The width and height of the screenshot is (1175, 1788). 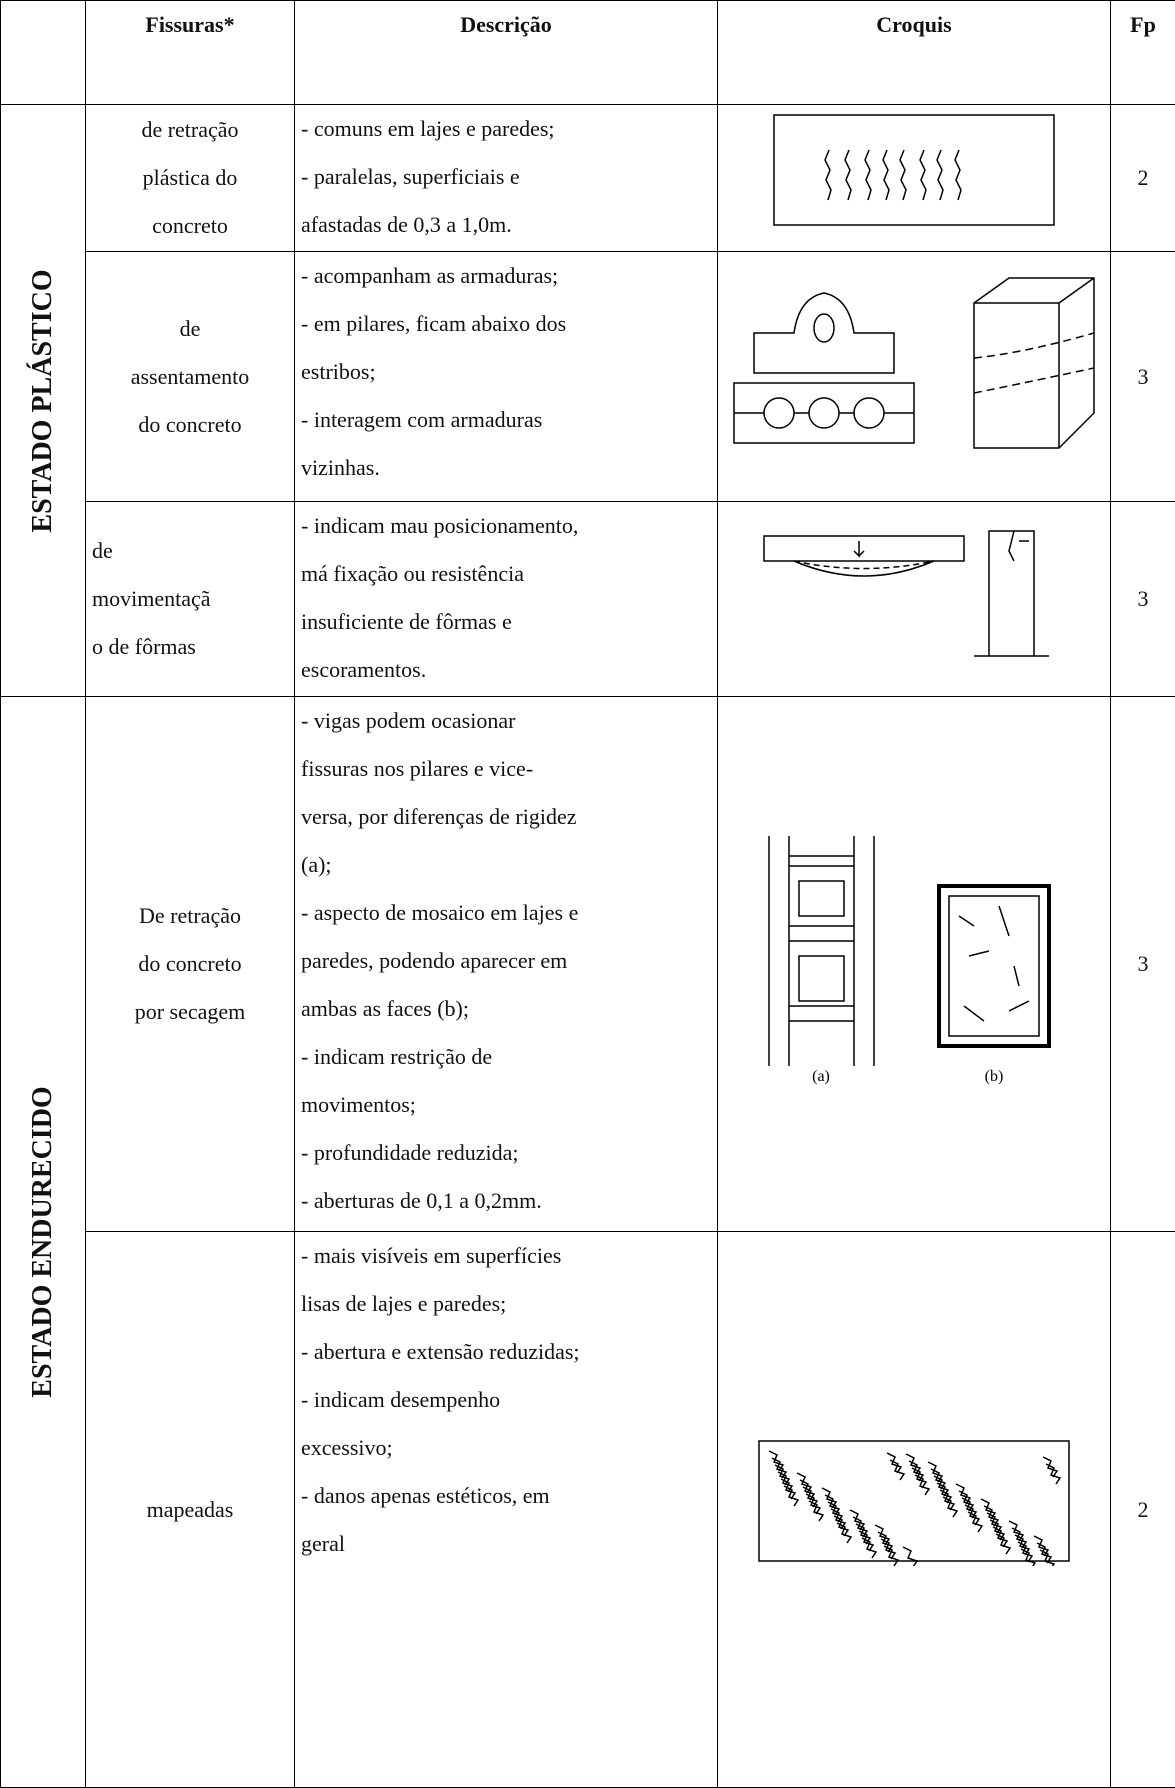 I want to click on fissura-line: mapeadas, so click(x=190, y=1510).